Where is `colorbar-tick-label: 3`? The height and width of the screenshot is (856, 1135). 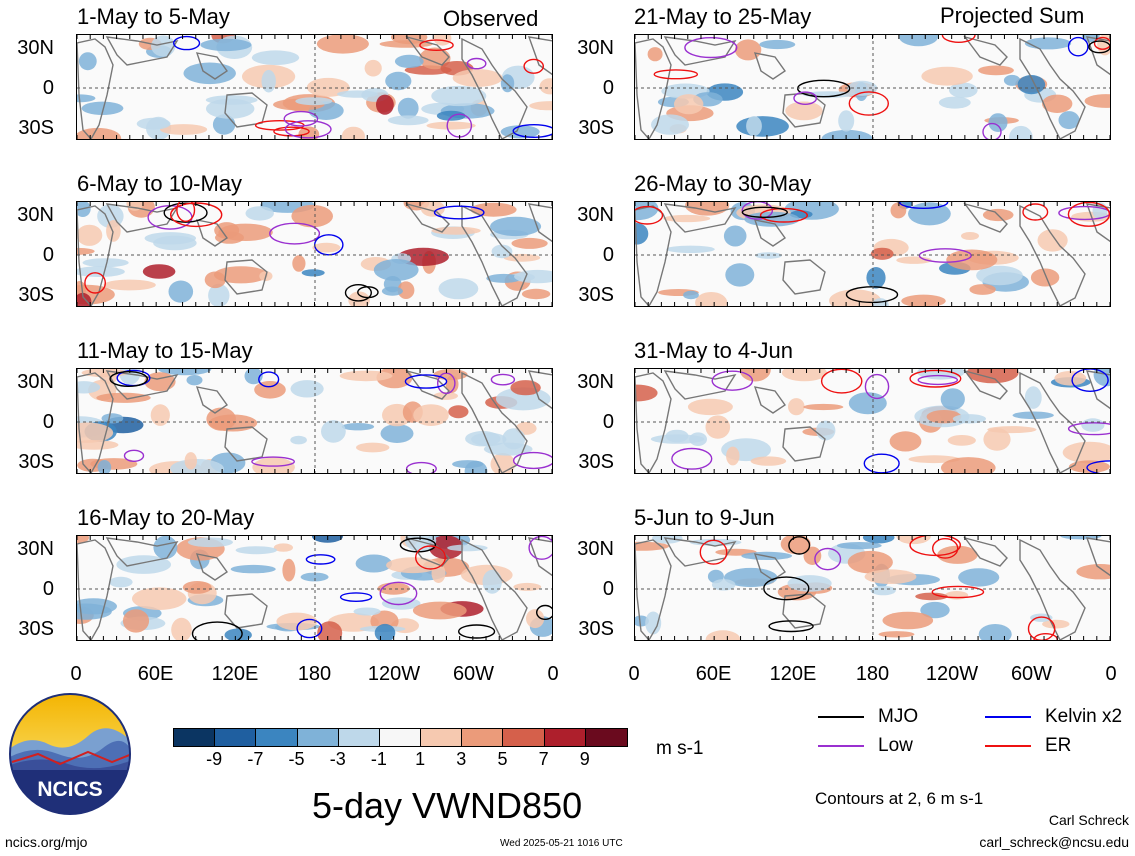 colorbar-tick-label: 3 is located at coordinates (461, 759).